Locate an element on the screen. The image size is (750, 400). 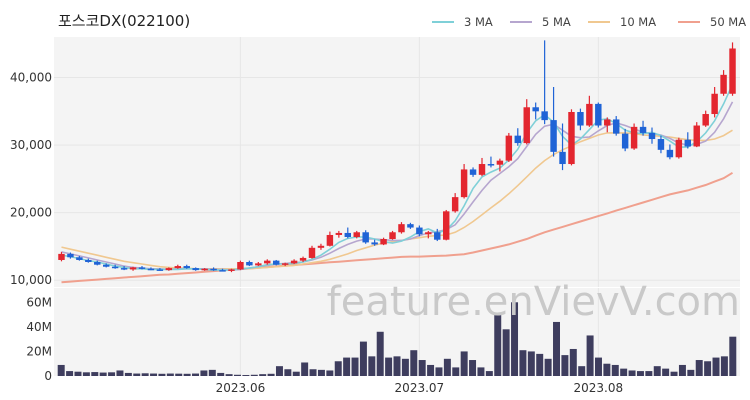
legend-item: 3 MA is located at coordinates (462, 22).